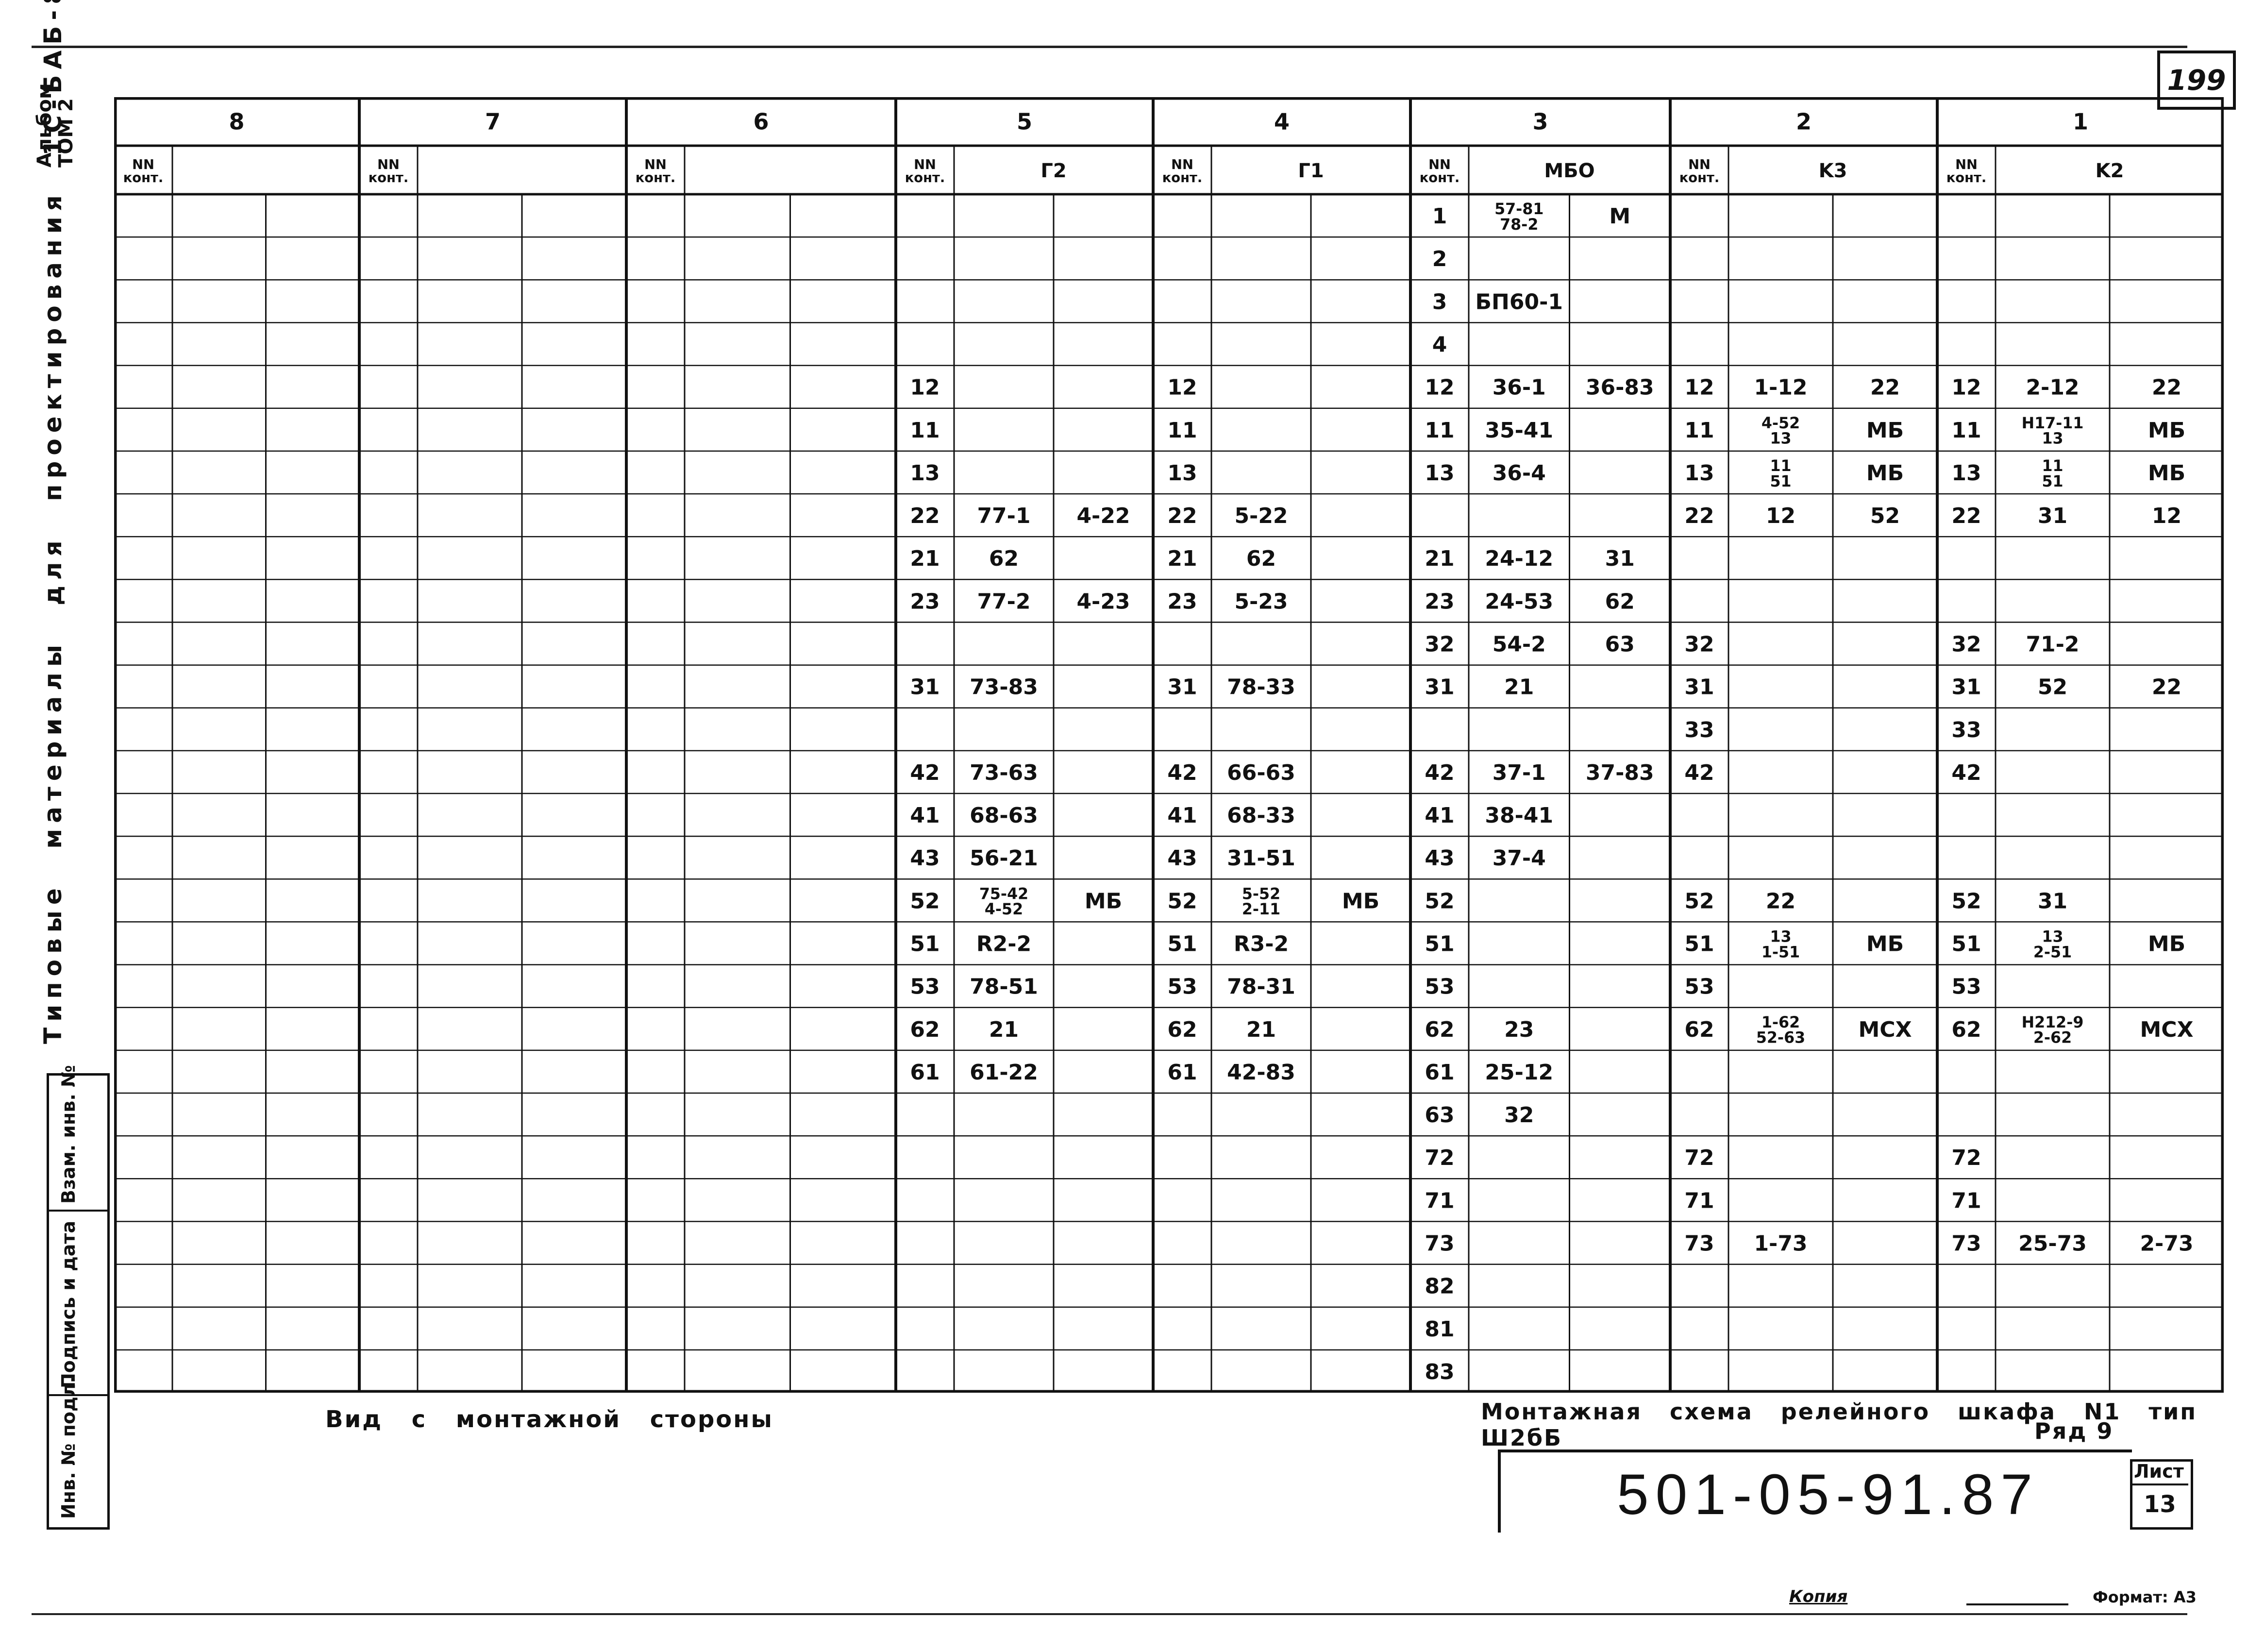 Image resolution: width=2248 pixels, height=1652 pixels. Describe the element at coordinates (1109, 47) in the screenshot. I see `frame-top-line` at that location.